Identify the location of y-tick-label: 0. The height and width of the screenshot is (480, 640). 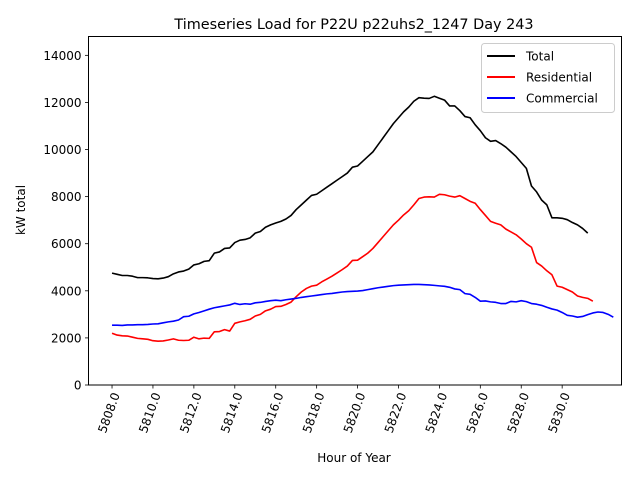
(78, 386).